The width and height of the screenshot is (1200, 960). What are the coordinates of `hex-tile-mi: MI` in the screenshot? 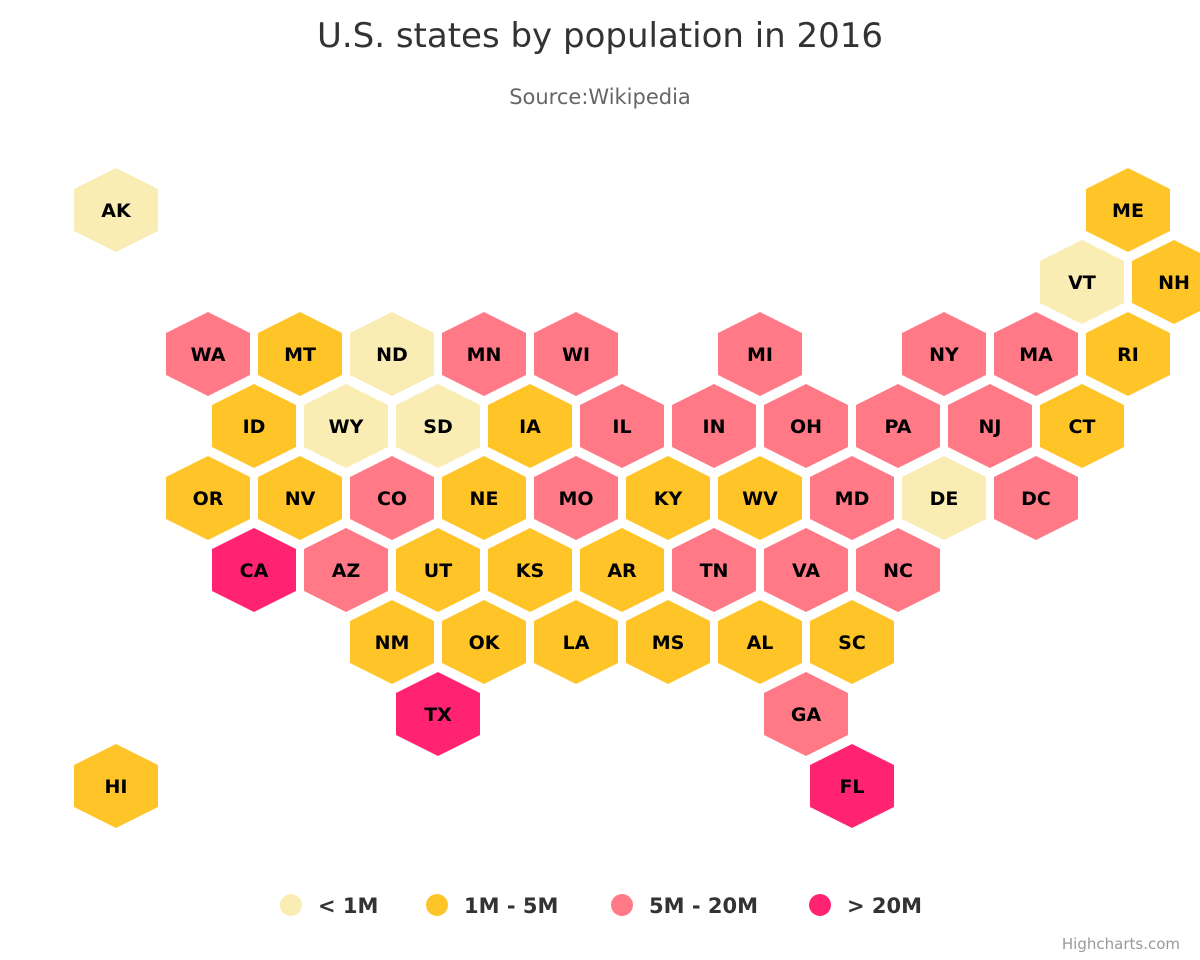 It's located at (760, 354).